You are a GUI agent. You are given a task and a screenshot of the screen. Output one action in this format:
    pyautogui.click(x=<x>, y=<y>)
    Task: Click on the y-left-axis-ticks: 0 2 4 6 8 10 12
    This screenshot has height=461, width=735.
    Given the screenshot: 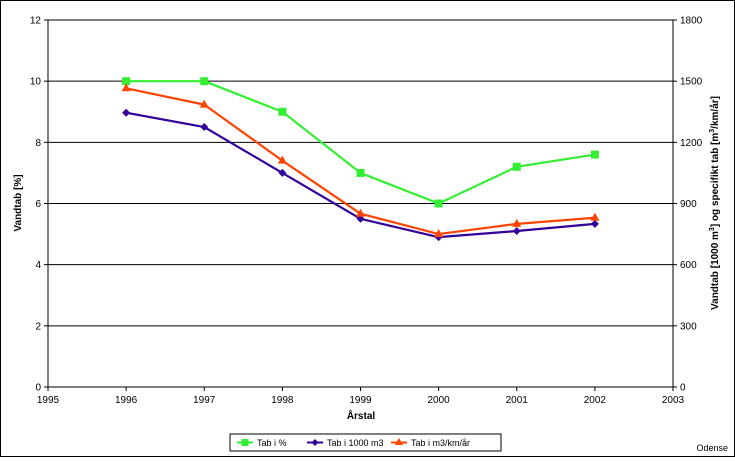 What is the action you would take?
    pyautogui.click(x=39, y=205)
    